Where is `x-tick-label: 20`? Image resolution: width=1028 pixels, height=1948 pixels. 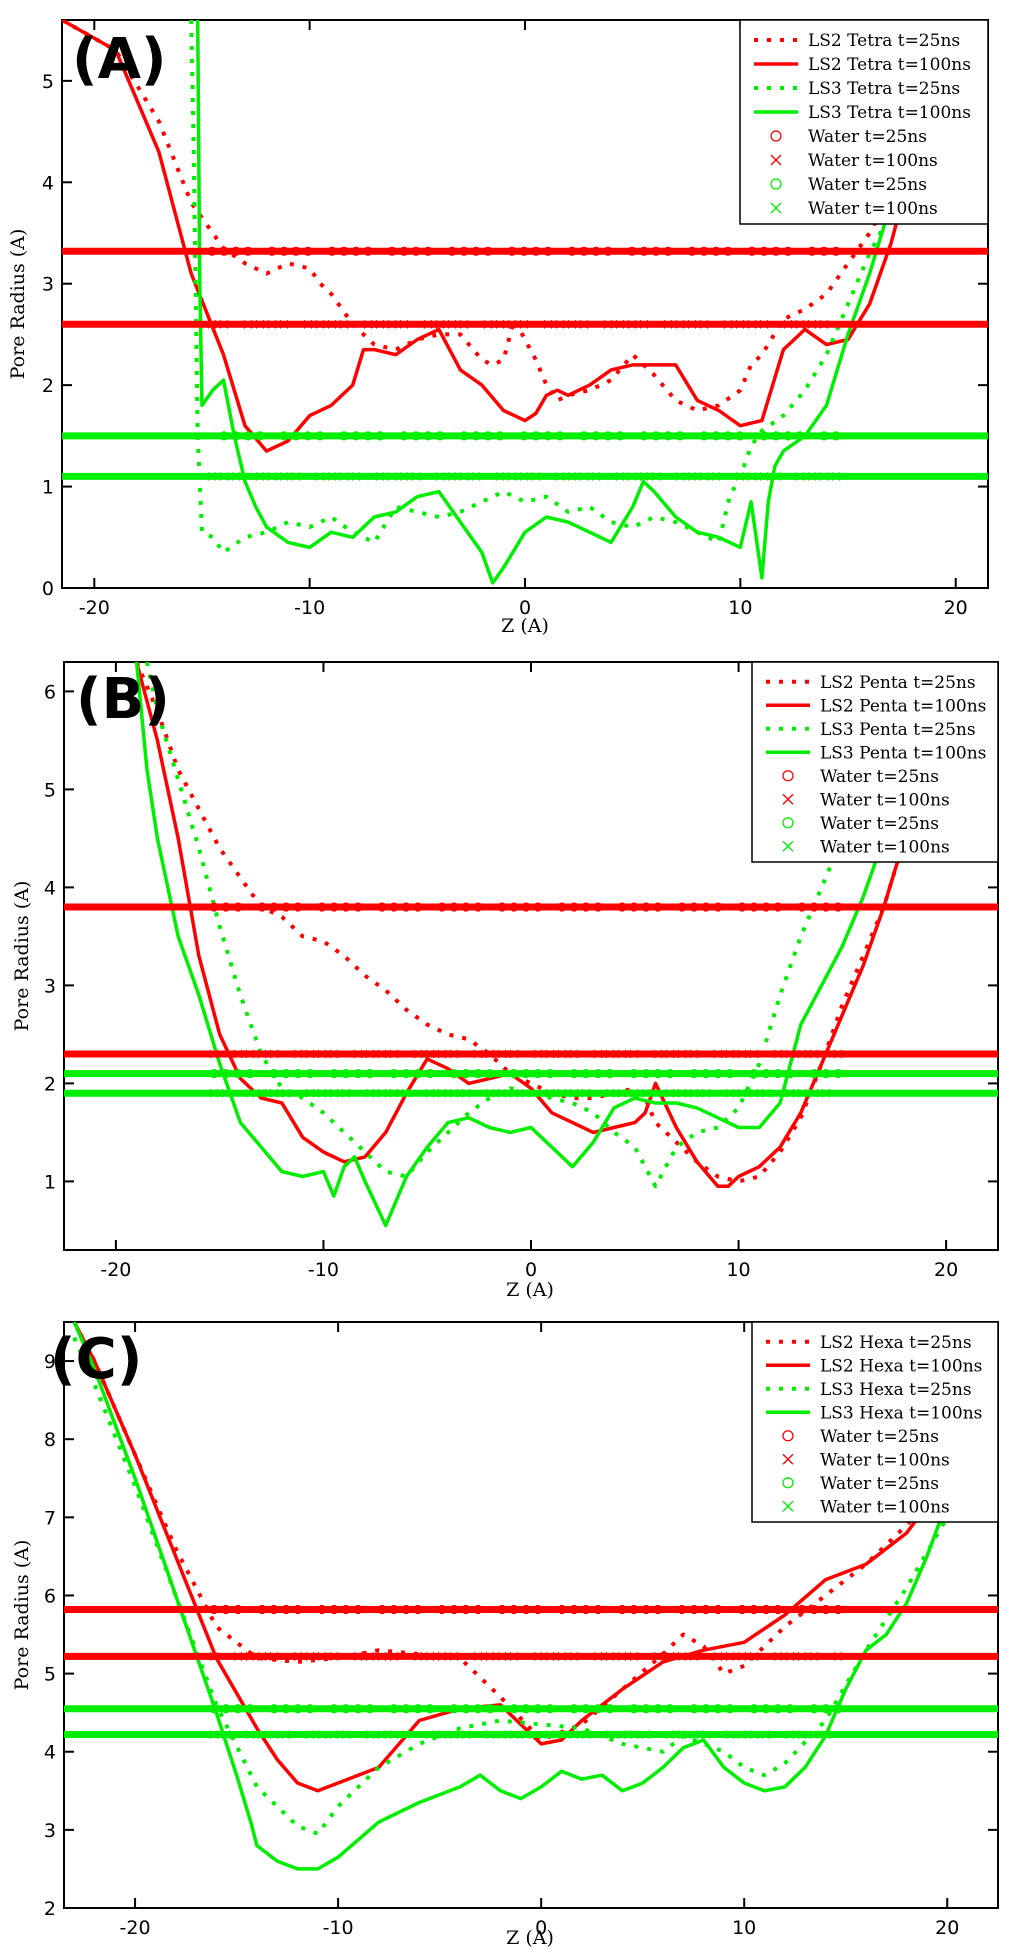 x-tick-label: 20 is located at coordinates (946, 1270).